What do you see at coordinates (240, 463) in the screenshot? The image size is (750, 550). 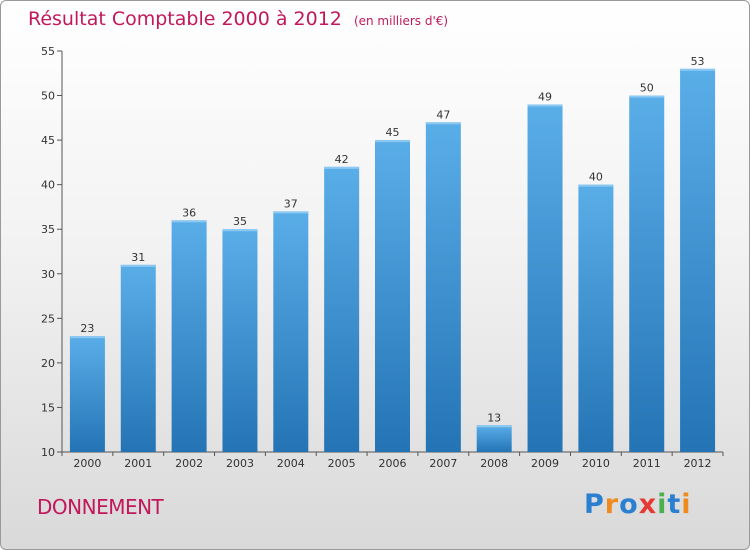 I see `x-tick-label: 2003` at bounding box center [240, 463].